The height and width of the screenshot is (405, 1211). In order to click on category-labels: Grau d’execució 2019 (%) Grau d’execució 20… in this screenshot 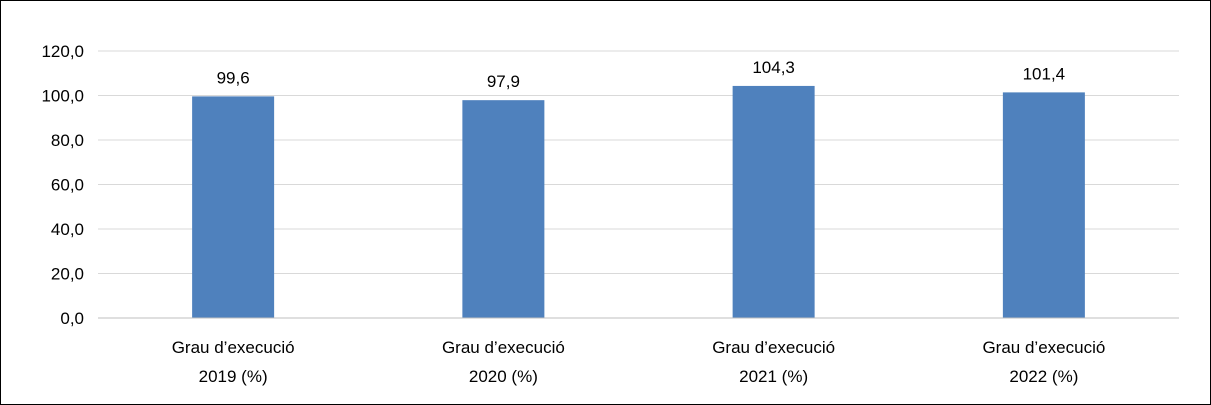, I will do `click(639, 362)`.